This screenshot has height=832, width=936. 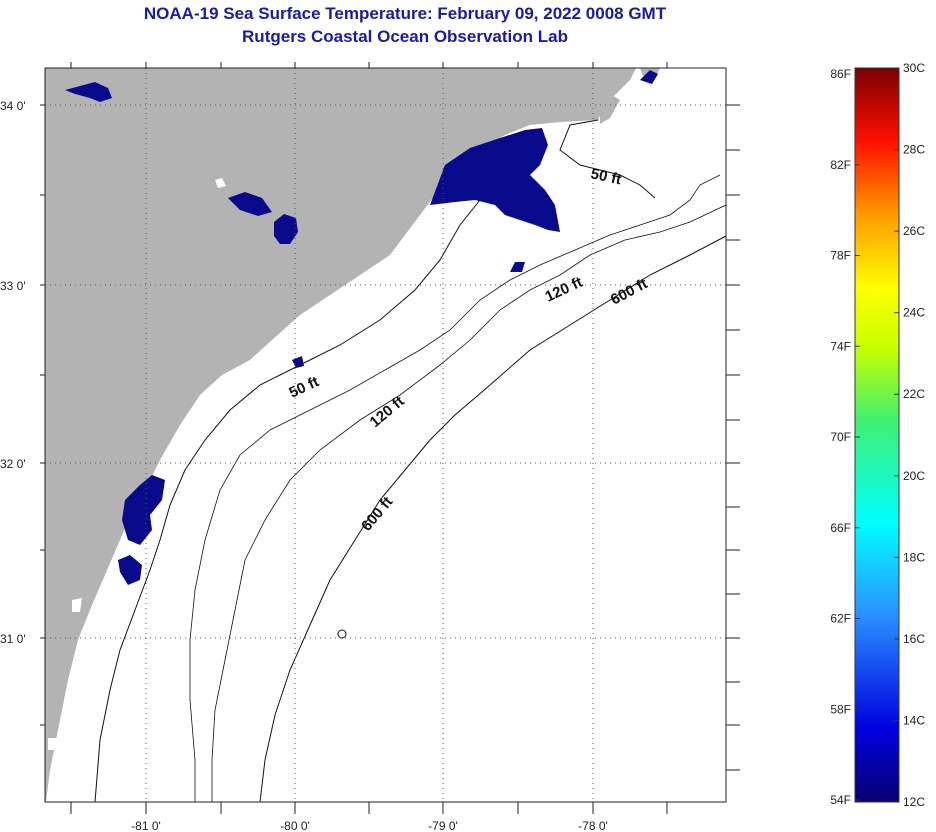 What do you see at coordinates (914, 639) in the screenshot?
I see `colorbar-c-label: 16C` at bounding box center [914, 639].